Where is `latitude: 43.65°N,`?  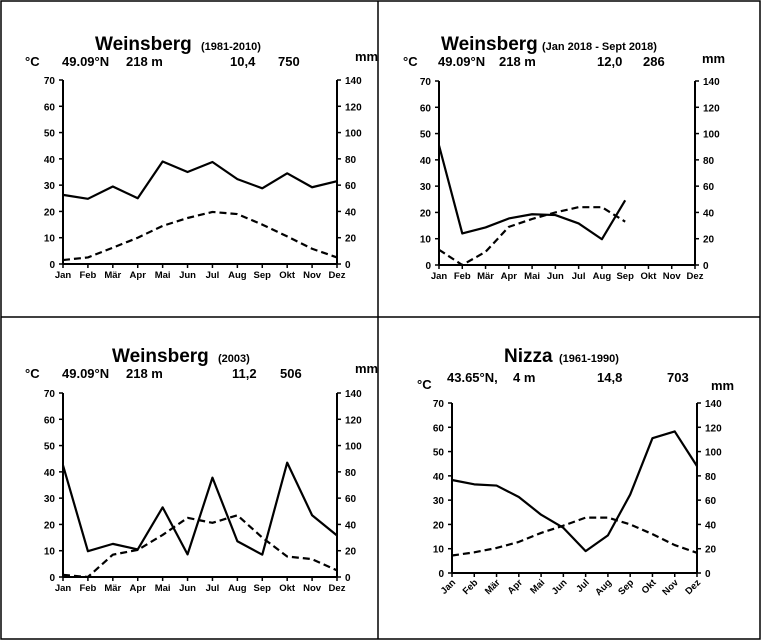 latitude: 43.65°N, is located at coordinates (472, 377).